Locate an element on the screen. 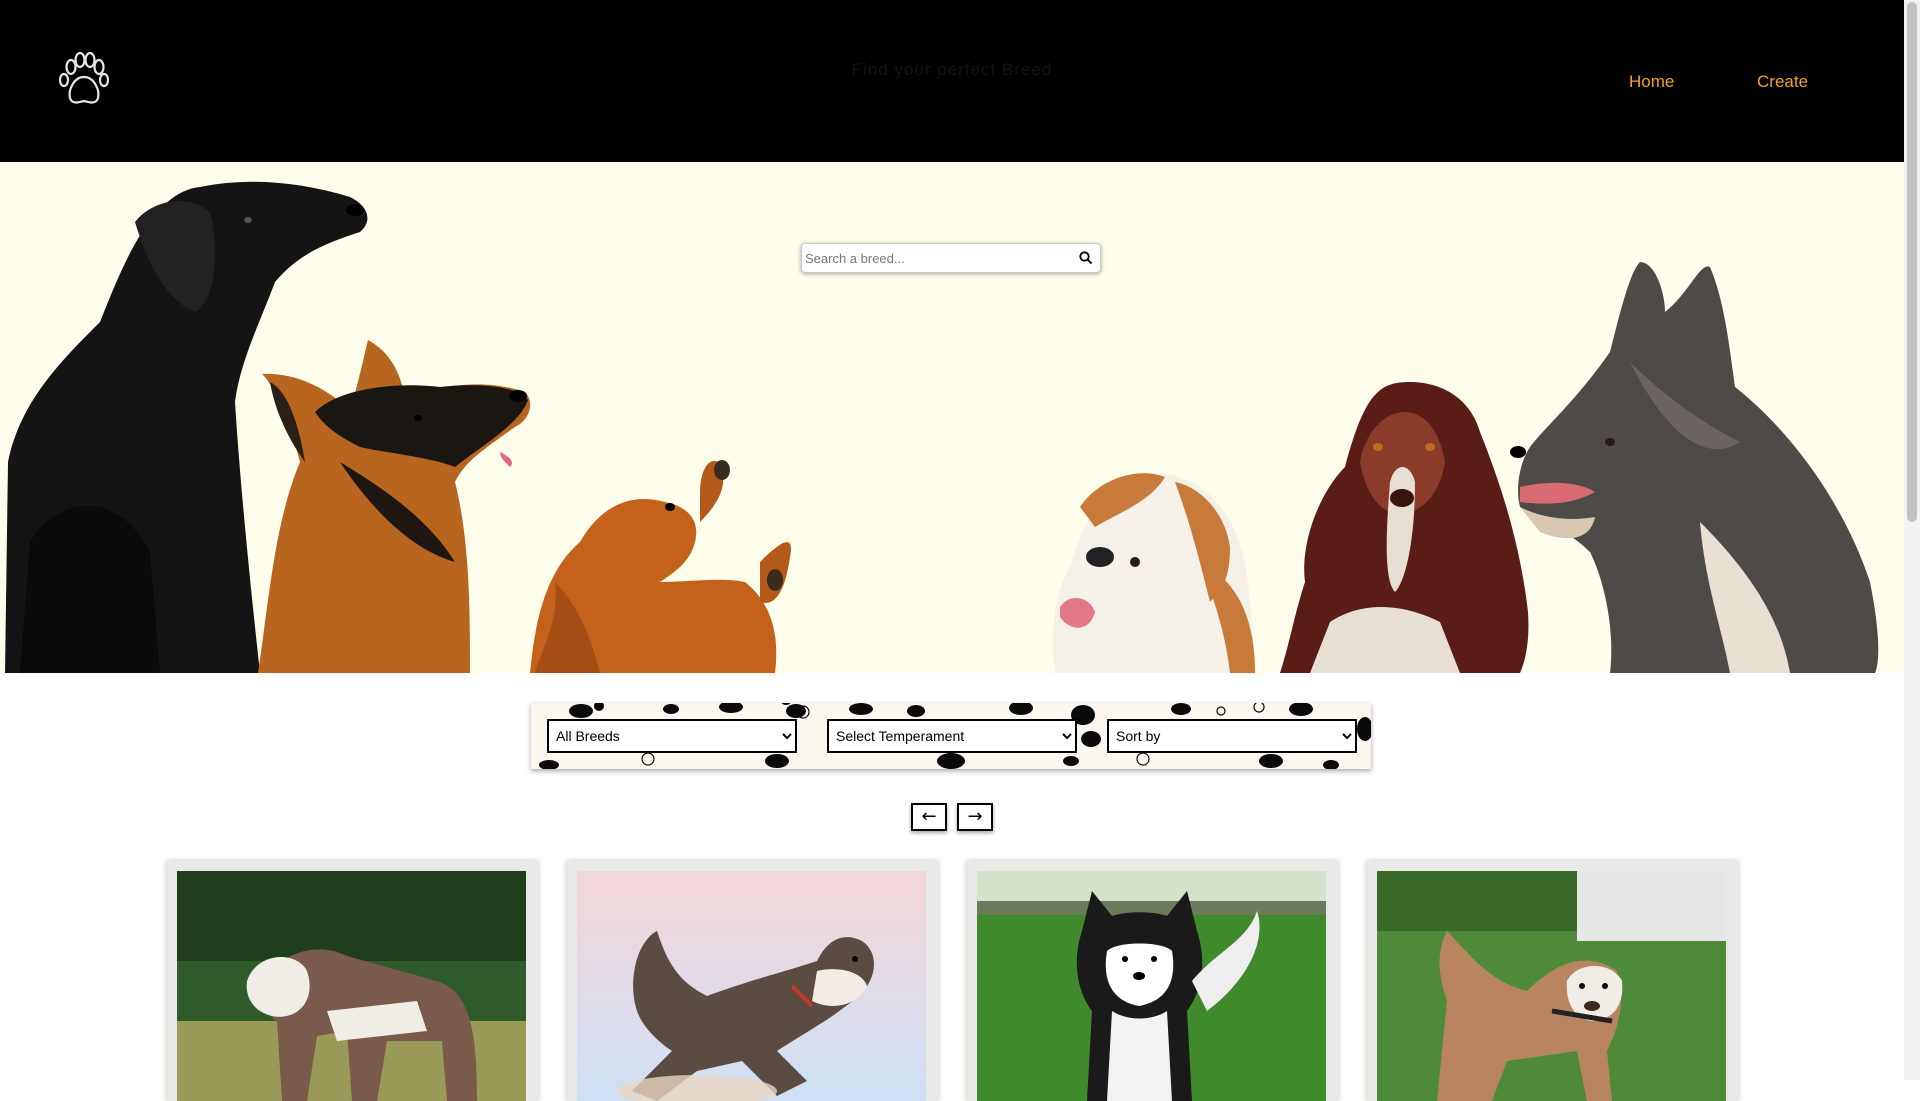  top-header: Find your perfect Breed Home Create is located at coordinates (952, 81).